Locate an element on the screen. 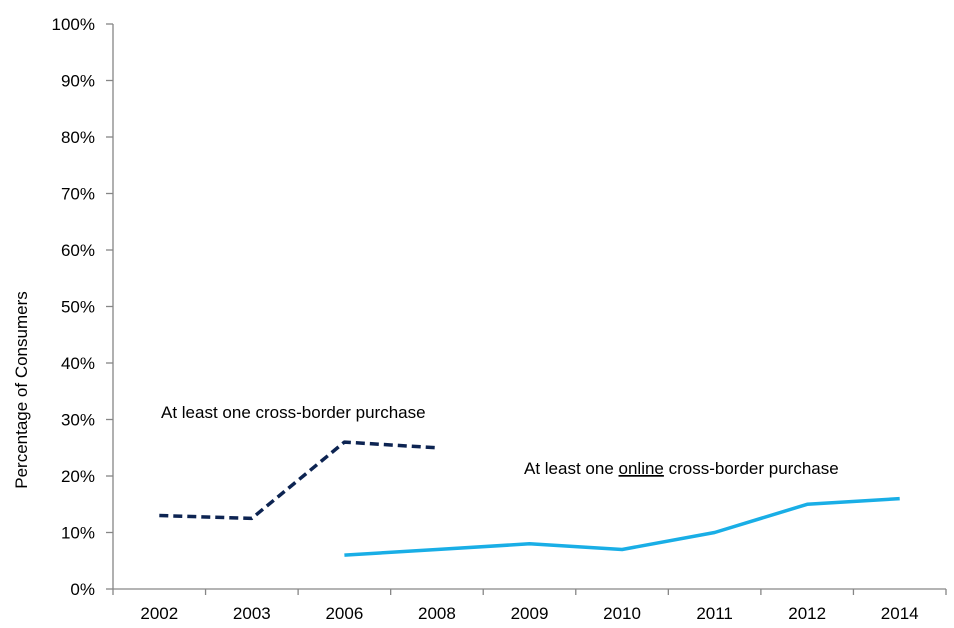  y-tick-label: 100% is located at coordinates (73, 24).